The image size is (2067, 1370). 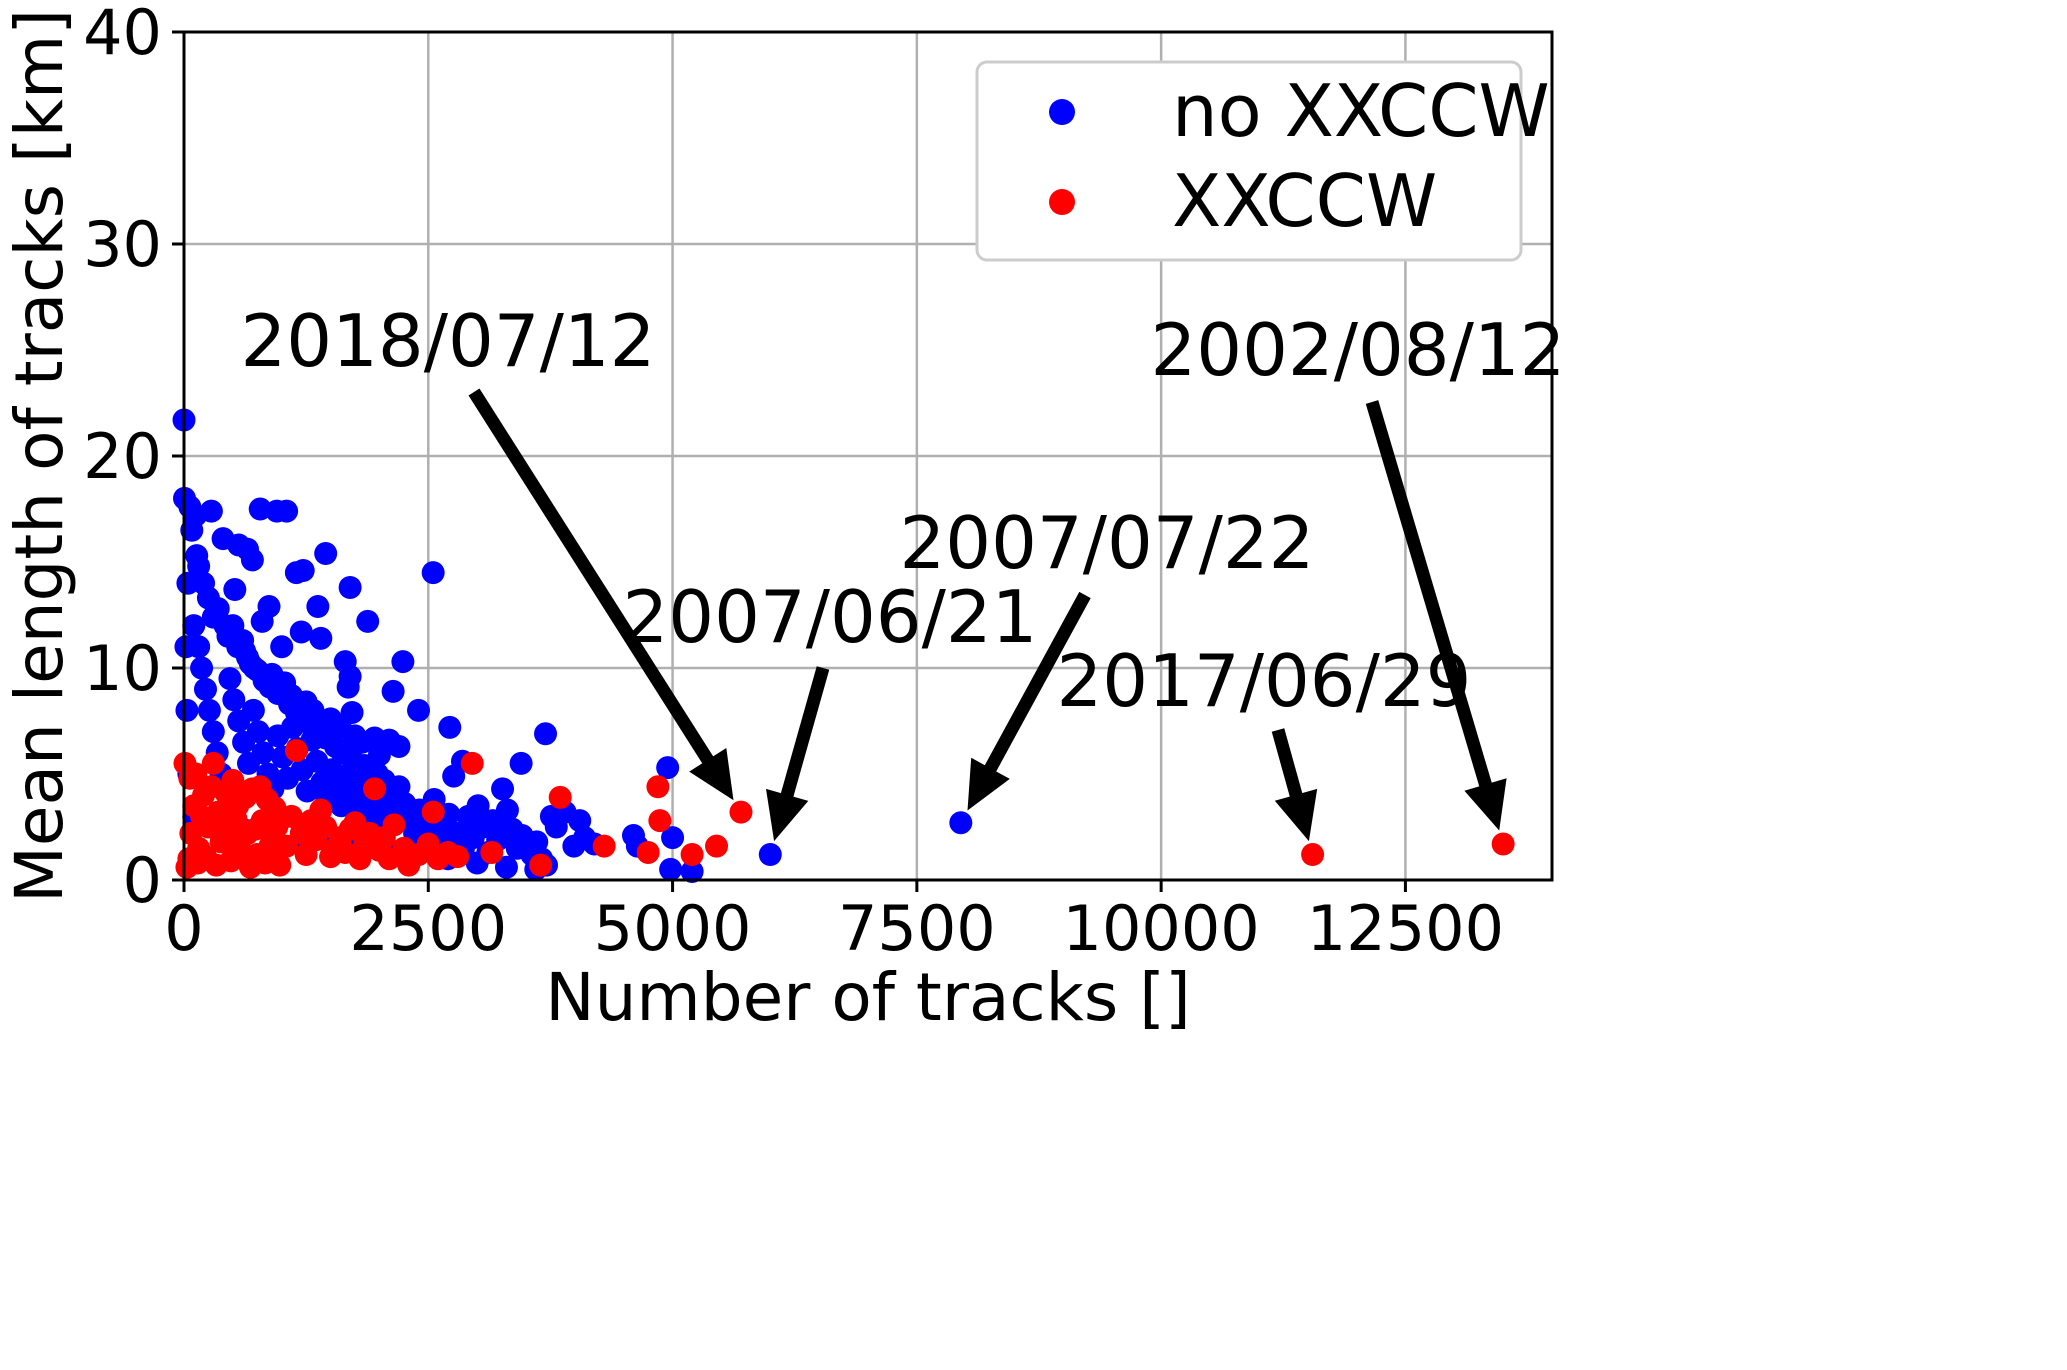 I want to click on x-tick-label: 2500, so click(x=428, y=928).